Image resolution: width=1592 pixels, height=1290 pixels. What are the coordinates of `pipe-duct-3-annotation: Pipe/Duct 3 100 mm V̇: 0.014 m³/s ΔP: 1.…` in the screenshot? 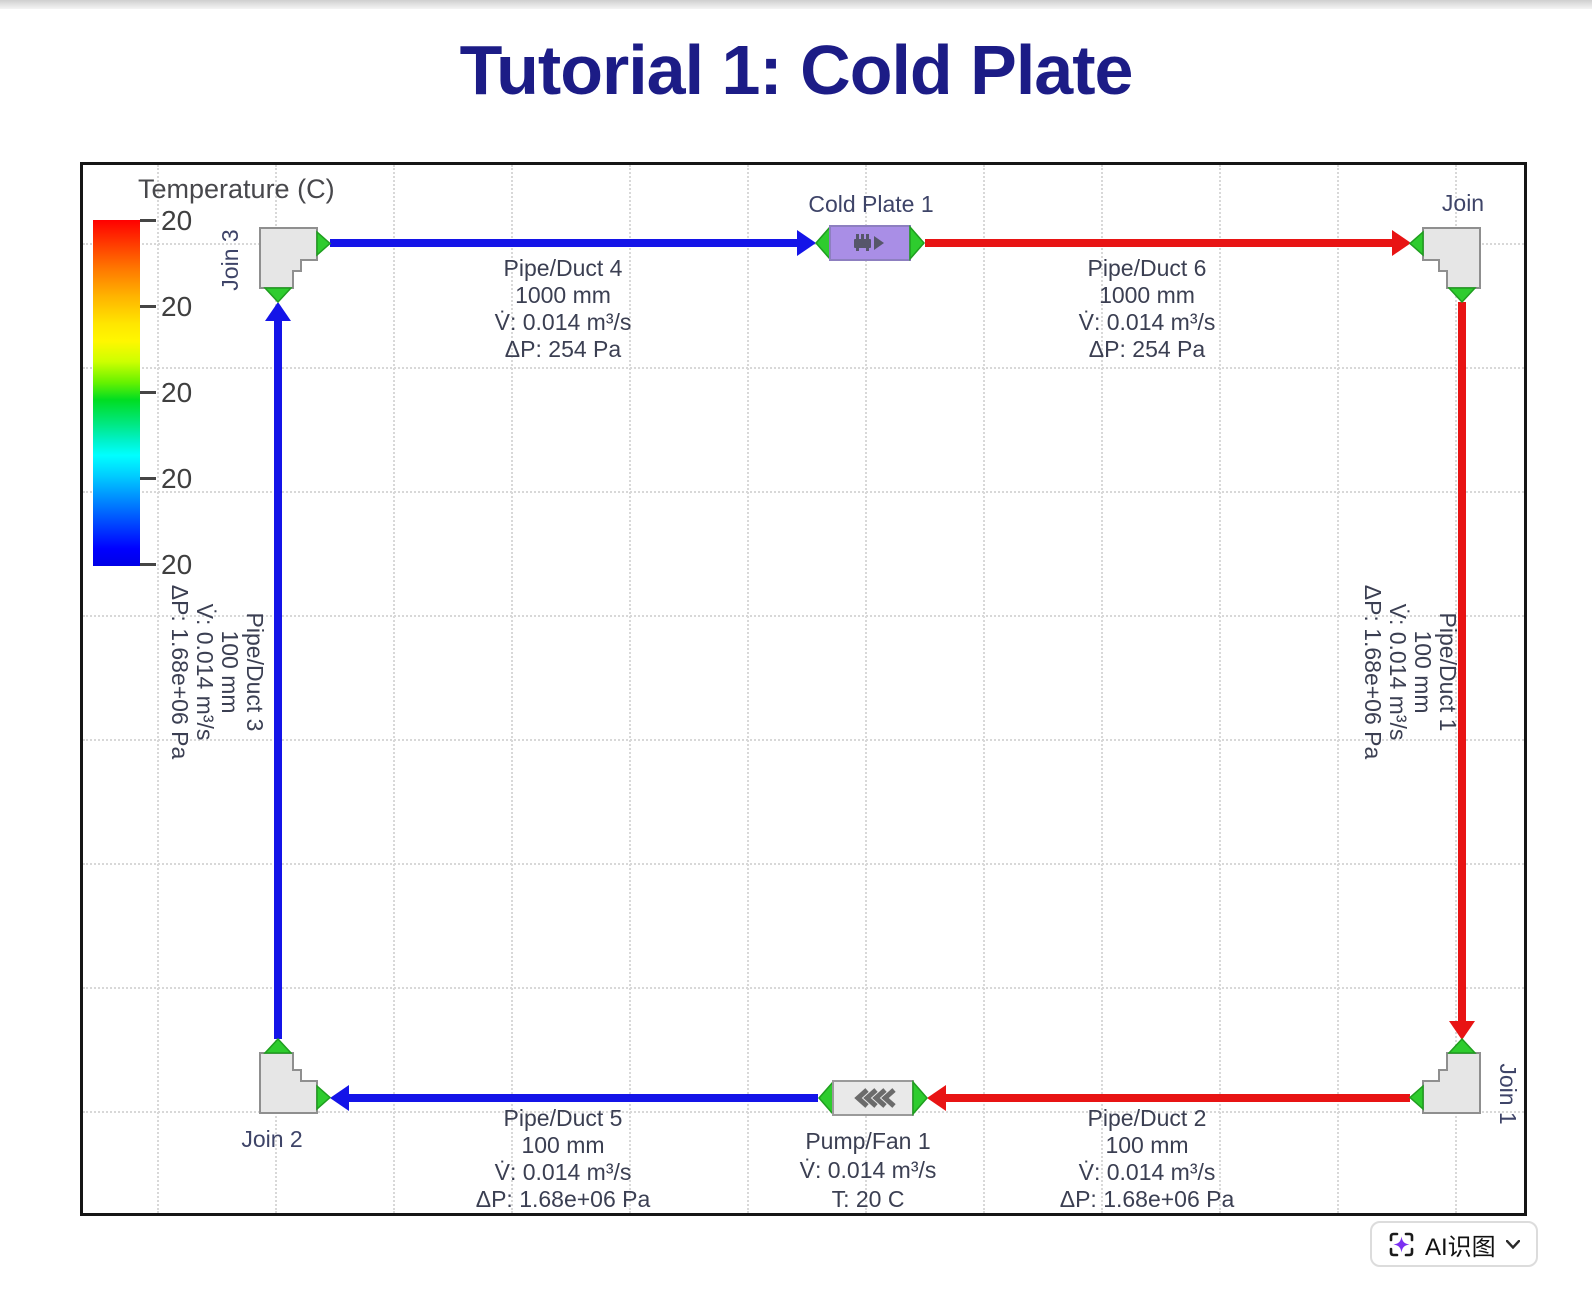 It's located at (217, 672).